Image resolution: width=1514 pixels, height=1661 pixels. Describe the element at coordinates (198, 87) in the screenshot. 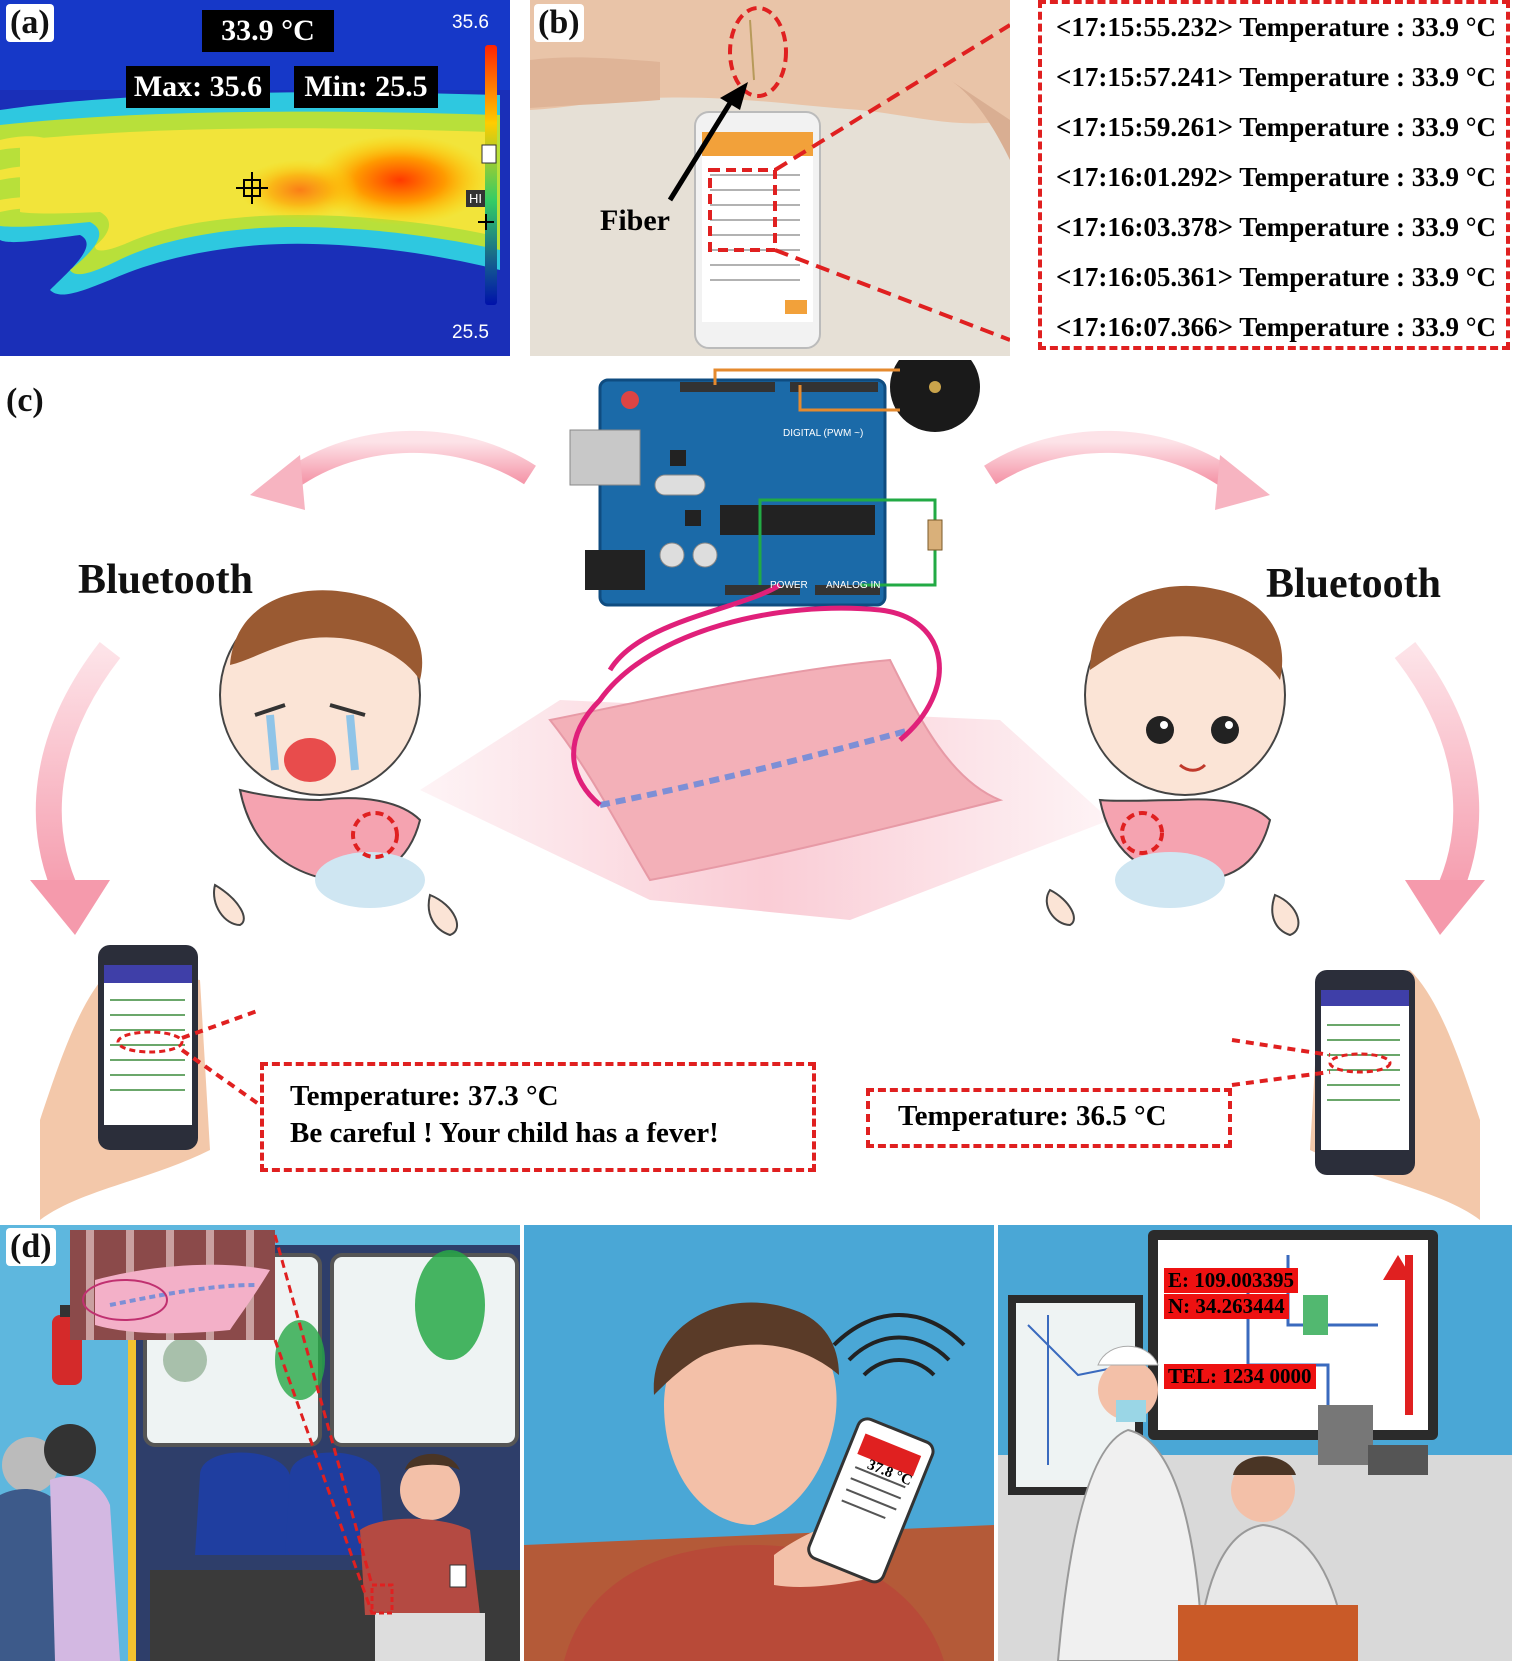

I see `max-temperature-readout: Max: 35.6` at that location.